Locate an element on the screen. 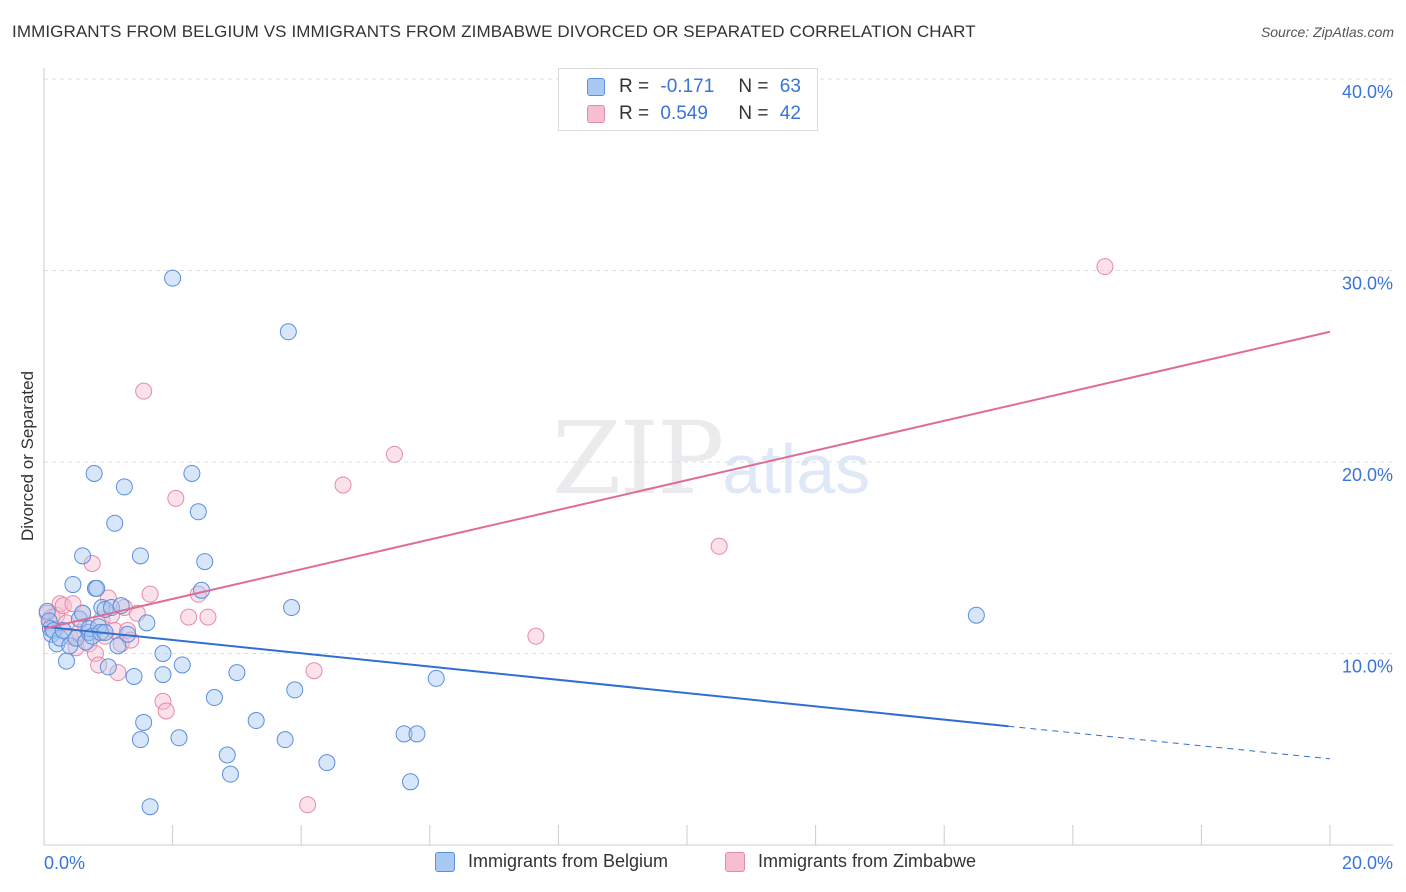 This screenshot has height=892, width=1406. legend-row-belgium: R = -0.171 N = 63 is located at coordinates (694, 87).